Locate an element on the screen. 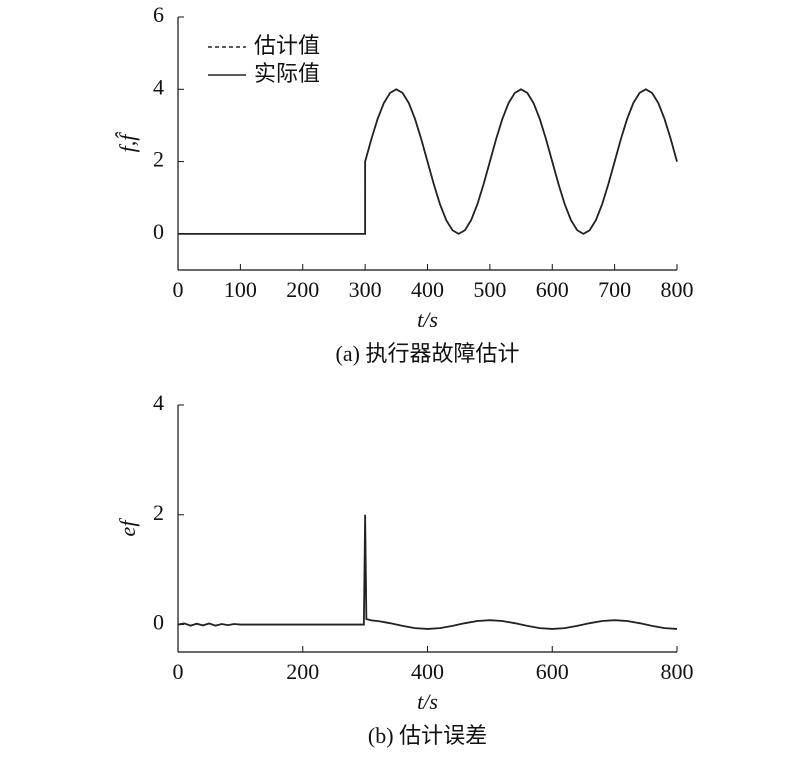 Image resolution: width=800 pixels, height=767 pixels. x-tick-label: 700 is located at coordinates (614, 289).